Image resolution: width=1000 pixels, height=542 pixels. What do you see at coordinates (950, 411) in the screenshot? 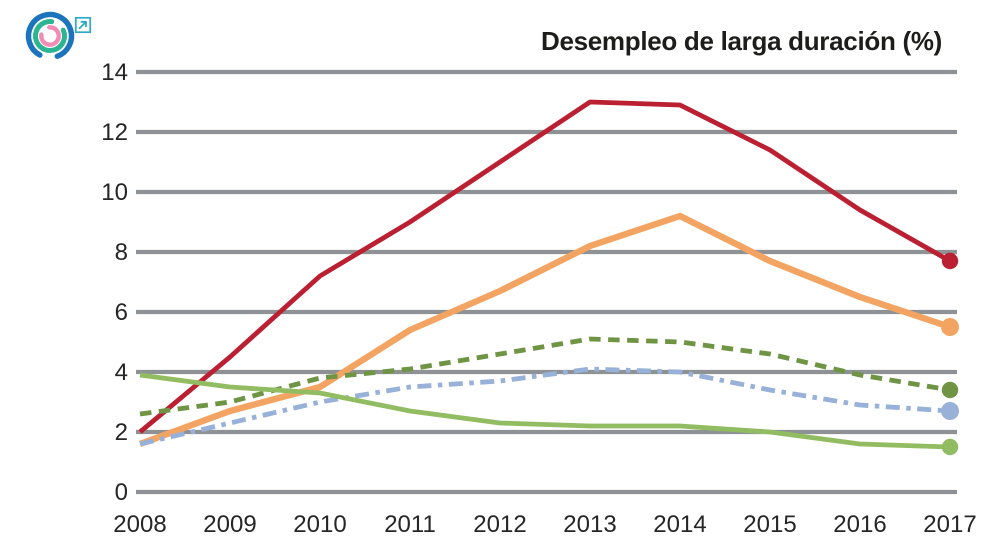
I see `series-endpoint-blue-dash-dot` at bounding box center [950, 411].